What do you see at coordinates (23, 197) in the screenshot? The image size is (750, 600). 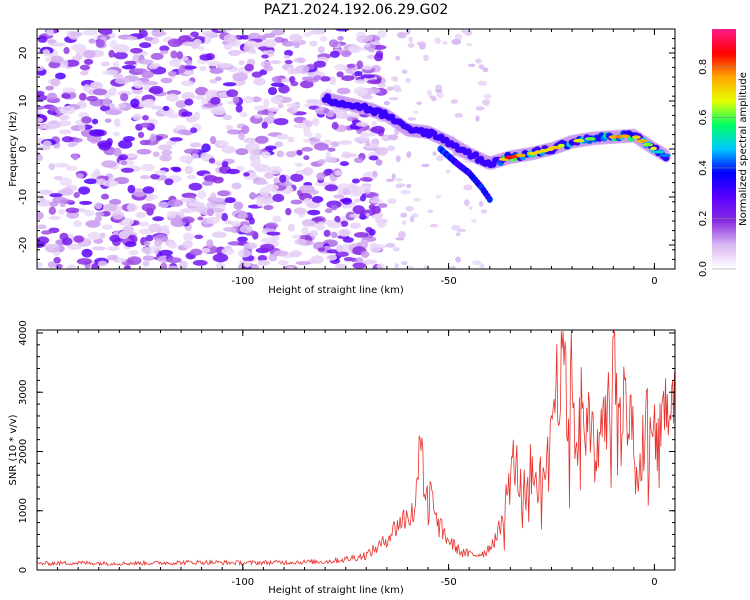 I see `y-tick-label: -10` at bounding box center [23, 197].